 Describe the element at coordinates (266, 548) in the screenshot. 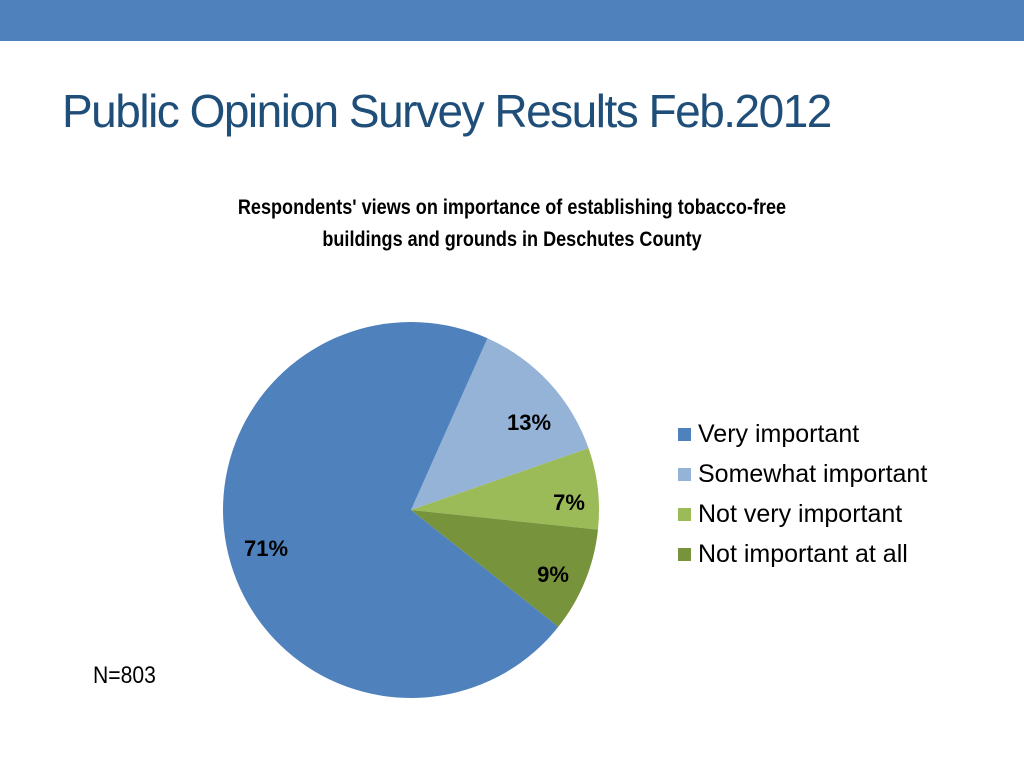

I see `slice-label-very-important: 71%` at that location.